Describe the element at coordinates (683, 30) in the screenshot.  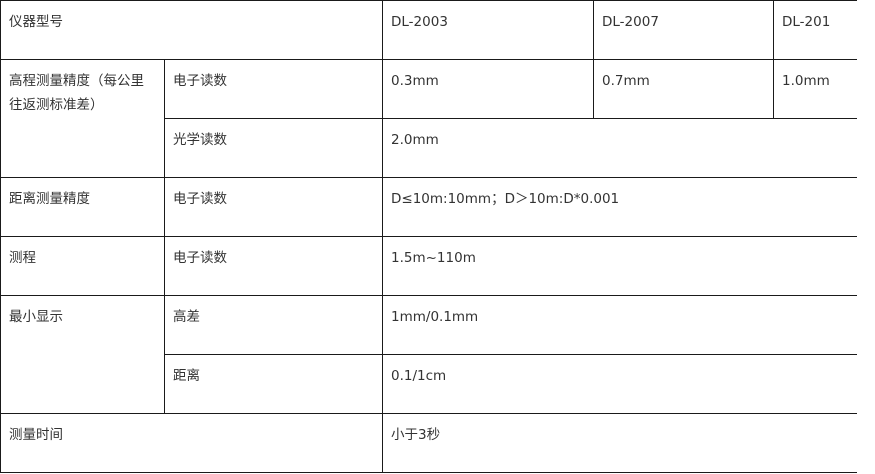
I see `header-model-dl2007: DL-2007` at that location.